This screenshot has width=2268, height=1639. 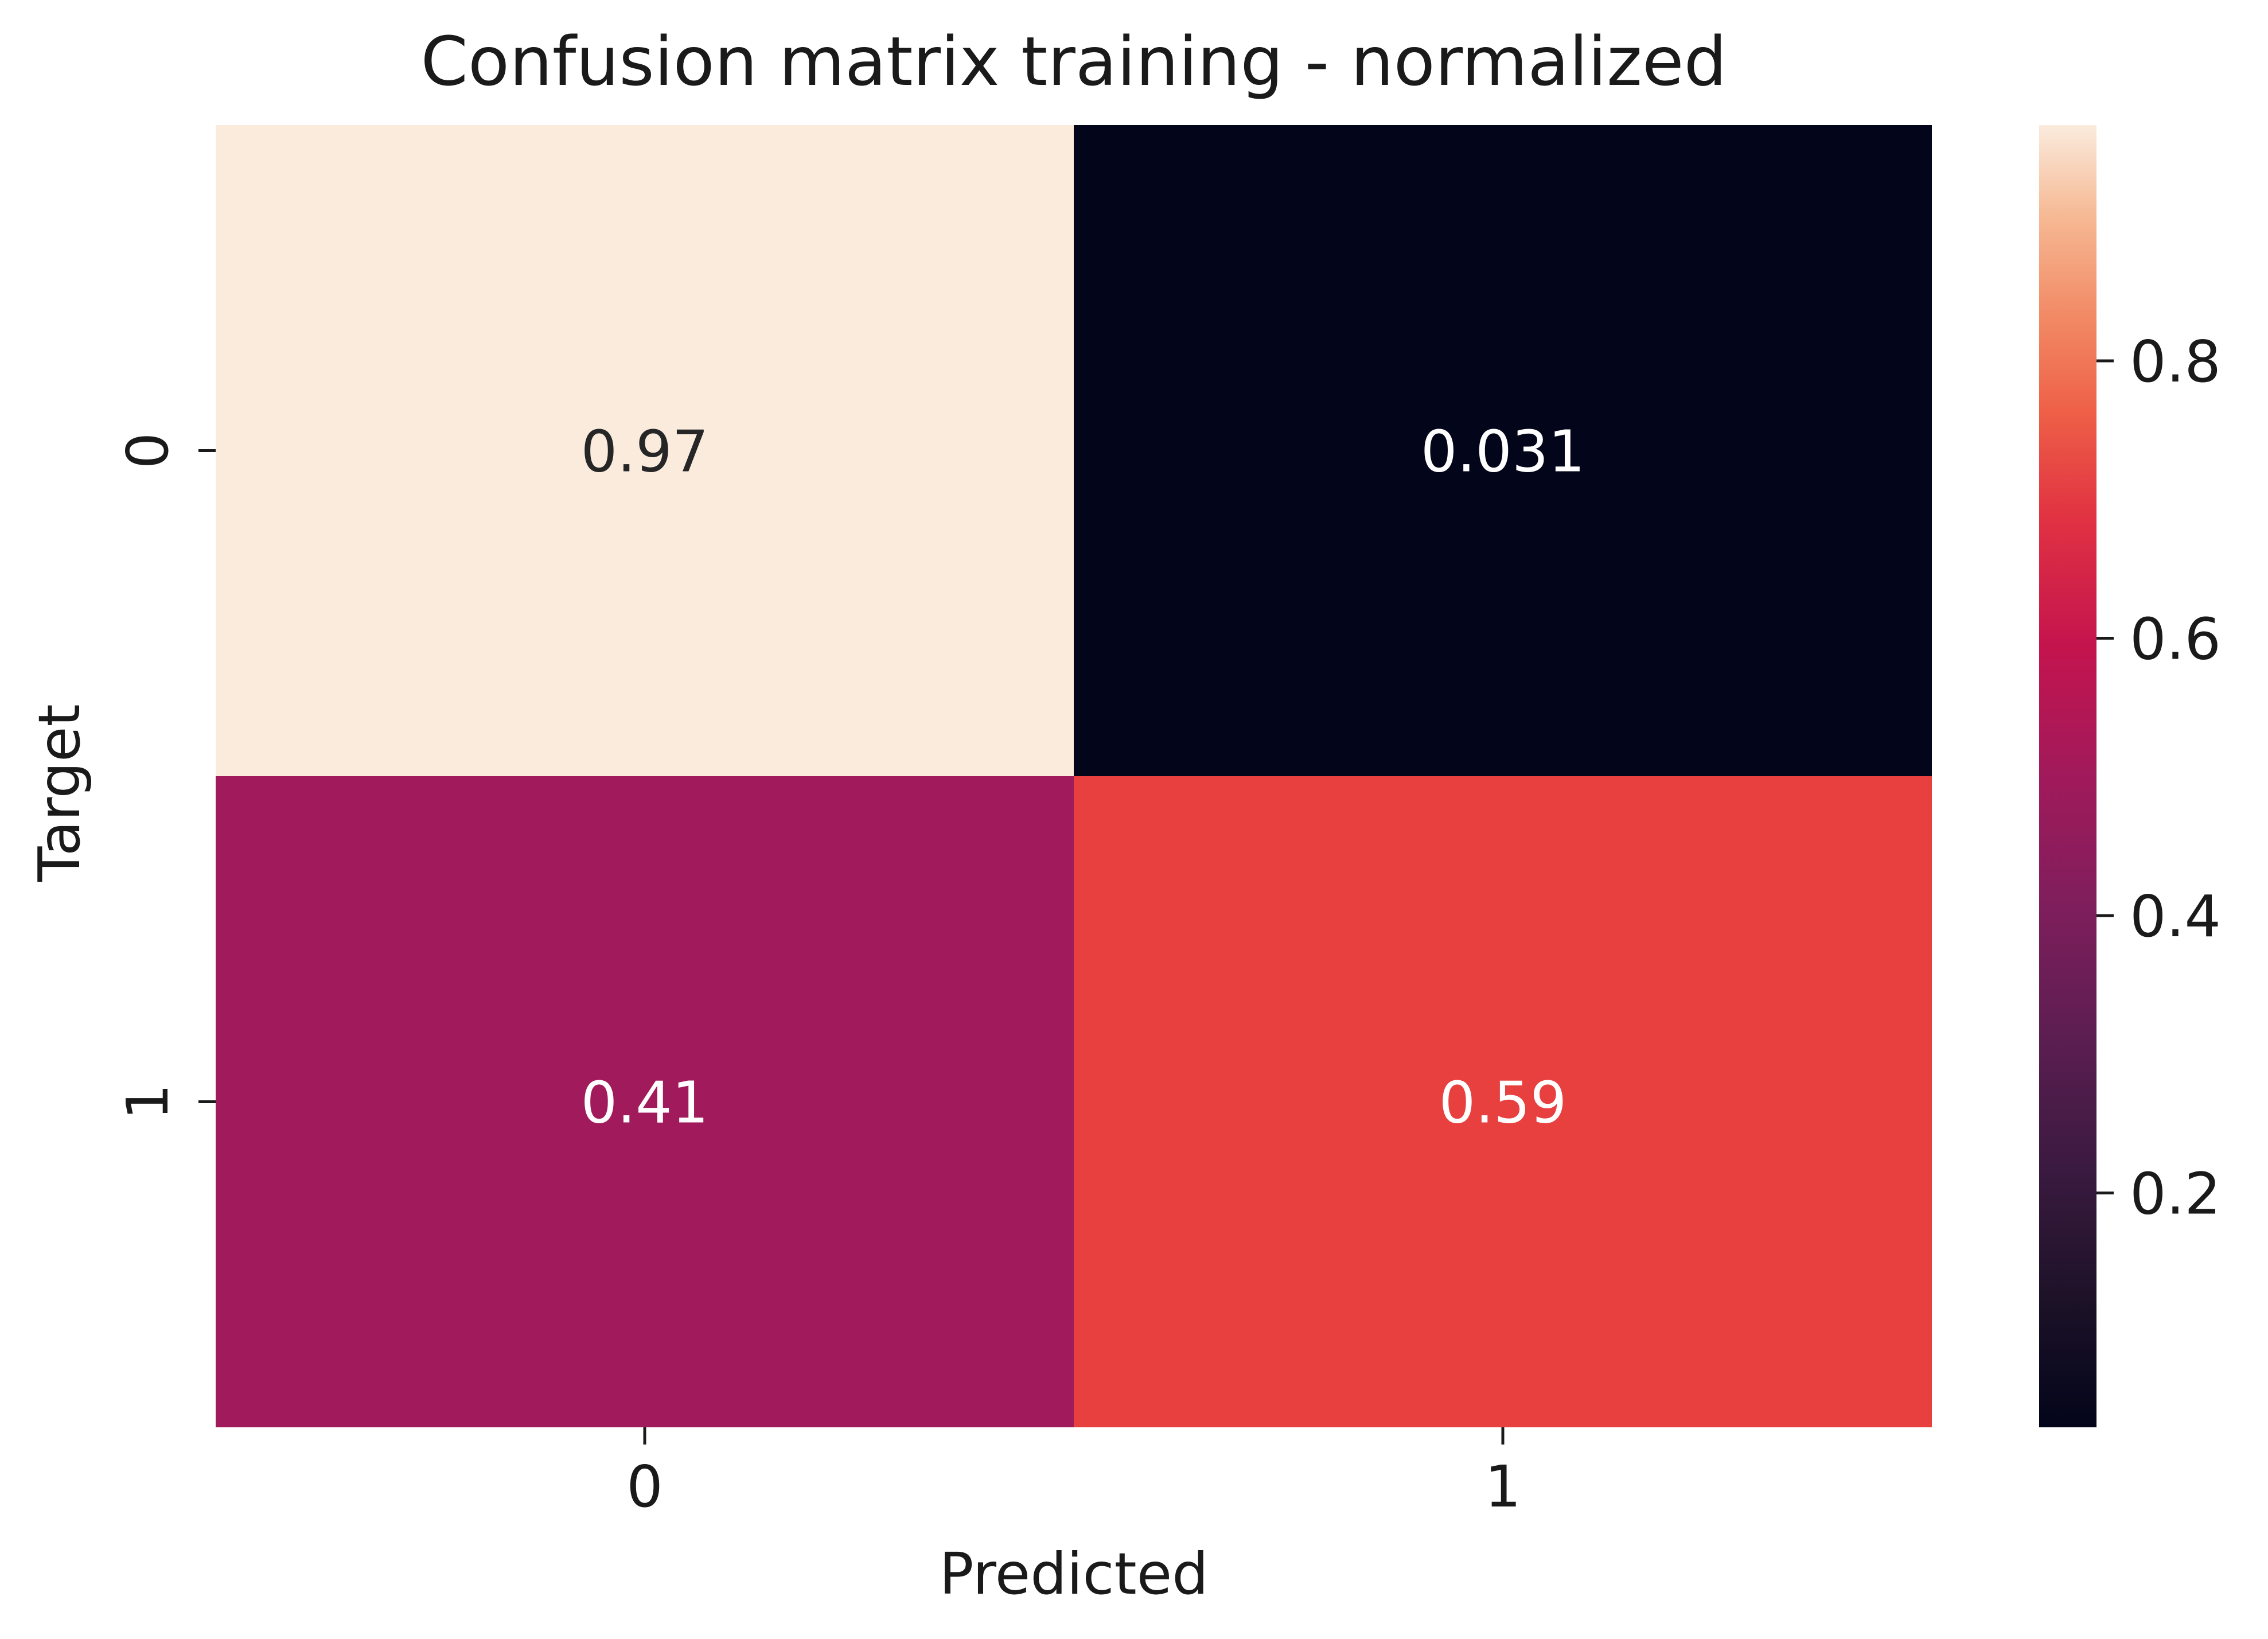 What do you see at coordinates (1502, 1486) in the screenshot?
I see `x-tick-label-1: 1` at bounding box center [1502, 1486].